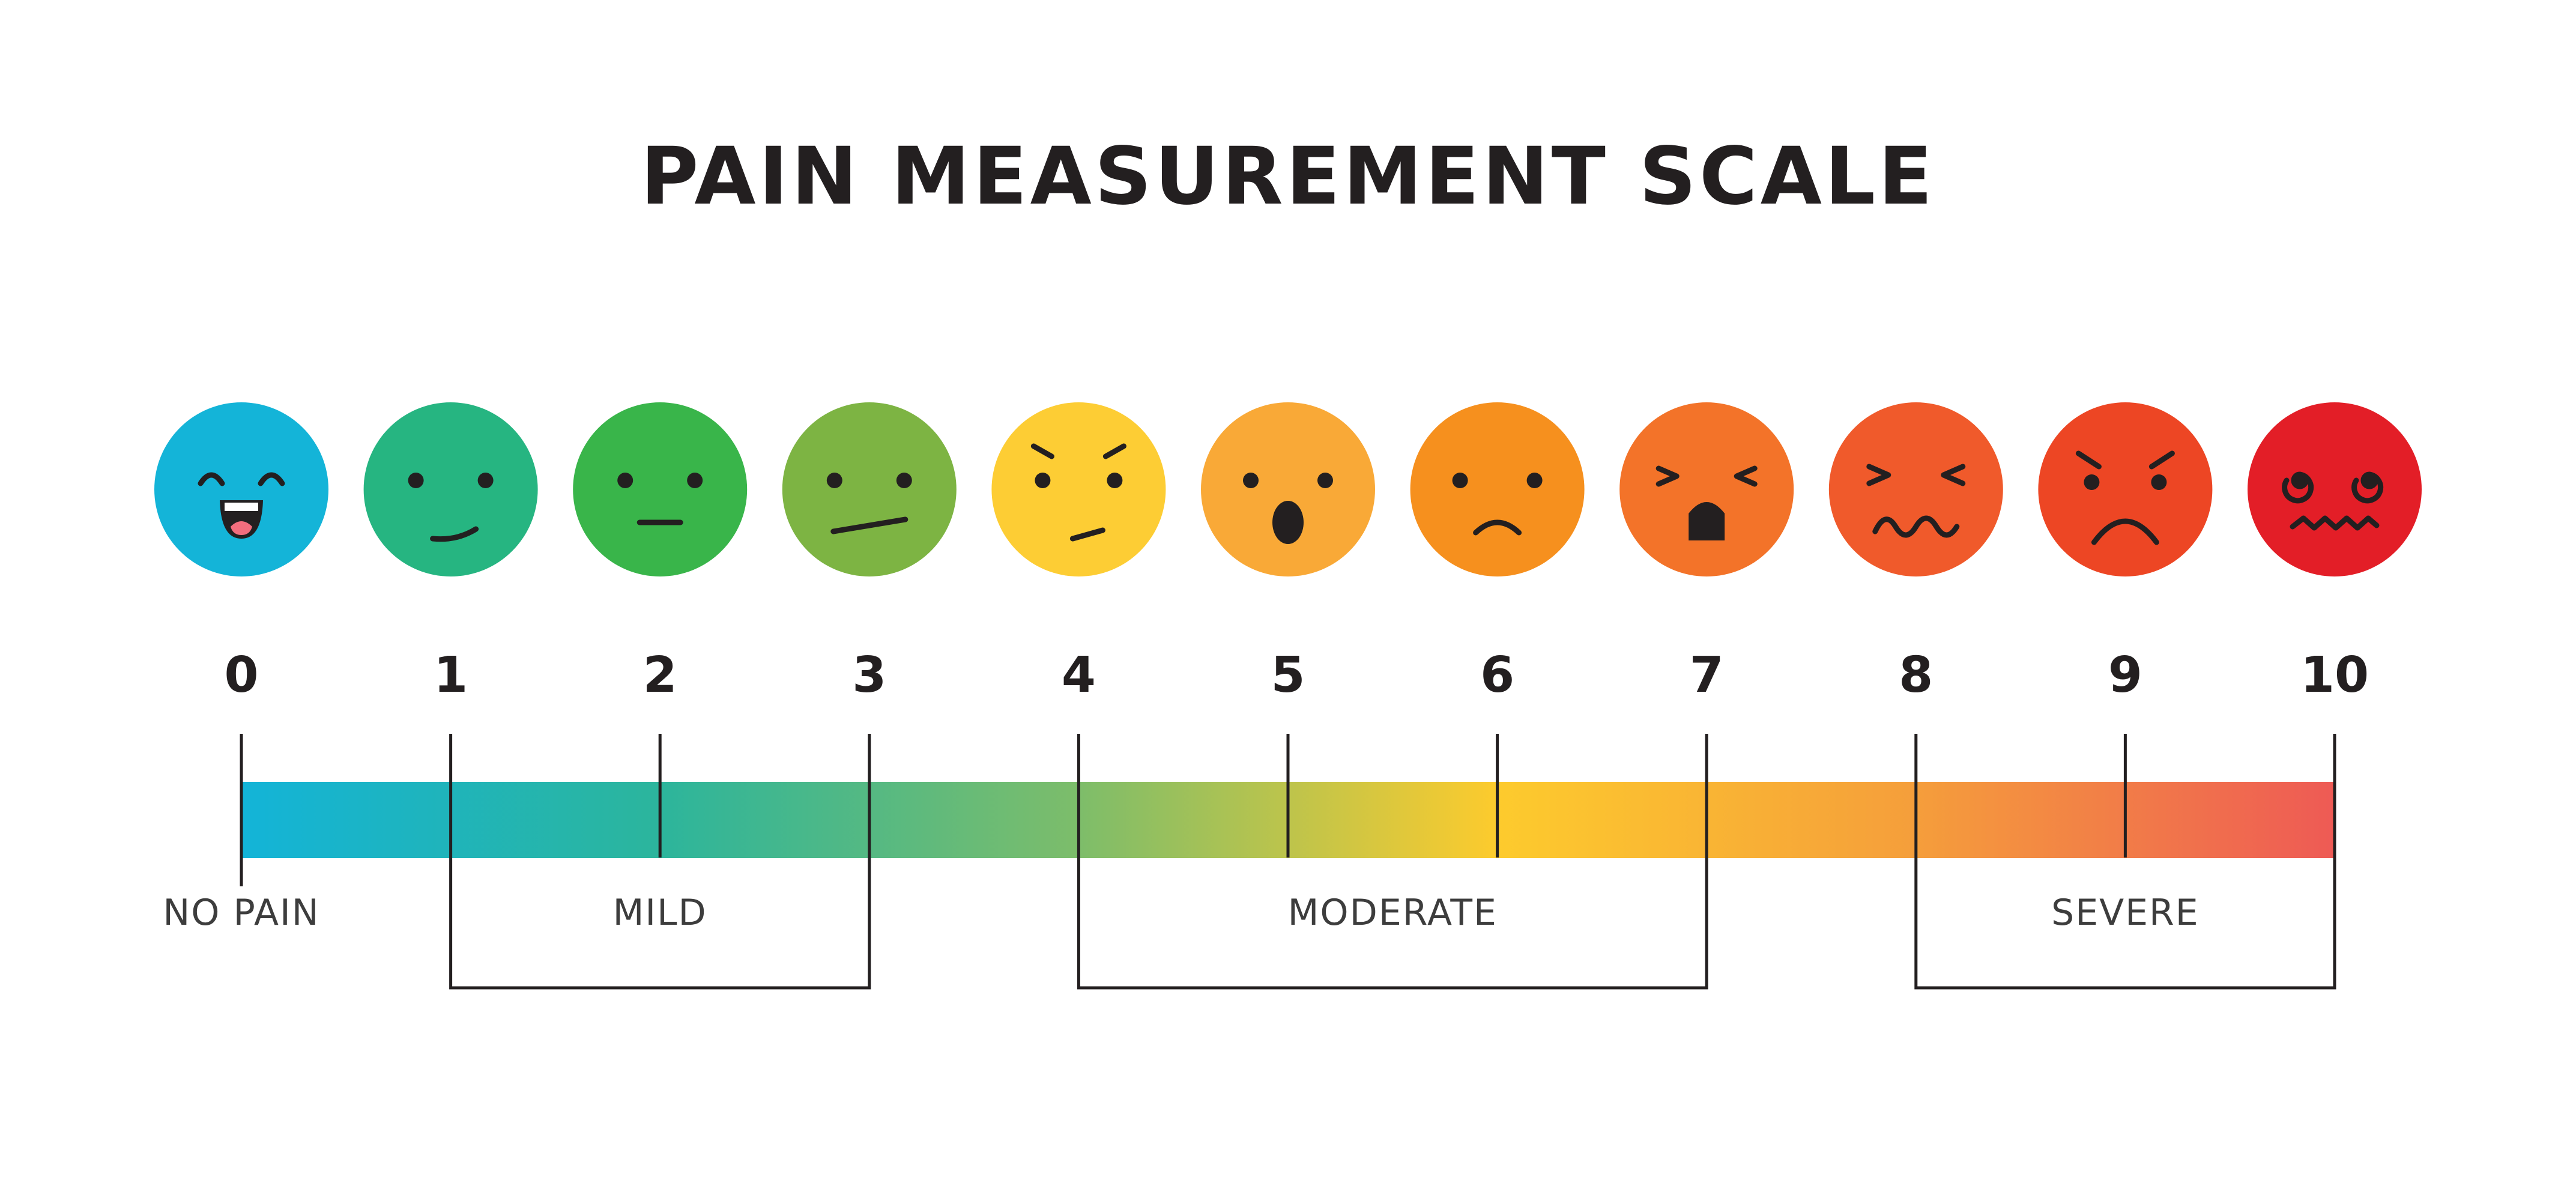 The image size is (2576, 1201). I want to click on category-moderate: MODERATE, so click(1392, 924).